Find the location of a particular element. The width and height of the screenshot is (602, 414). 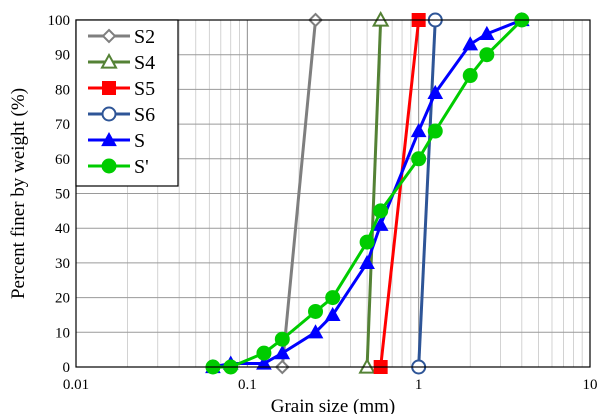

legend-label: S' is located at coordinates (141, 167).